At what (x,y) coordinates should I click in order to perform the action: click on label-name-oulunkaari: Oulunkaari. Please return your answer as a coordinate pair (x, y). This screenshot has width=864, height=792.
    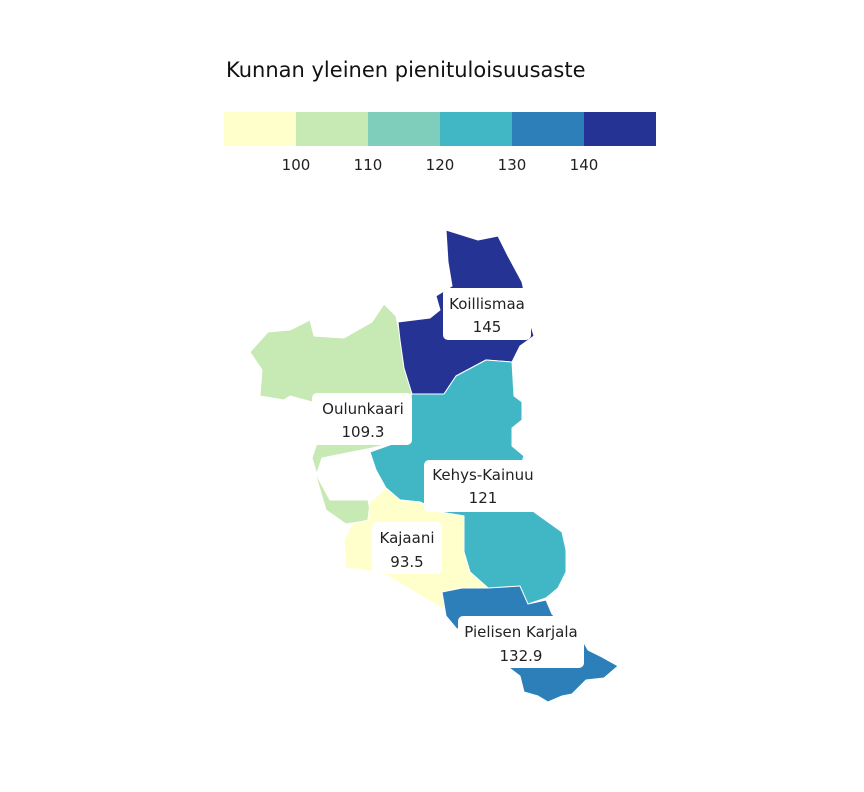
    Looking at the image, I should click on (363, 409).